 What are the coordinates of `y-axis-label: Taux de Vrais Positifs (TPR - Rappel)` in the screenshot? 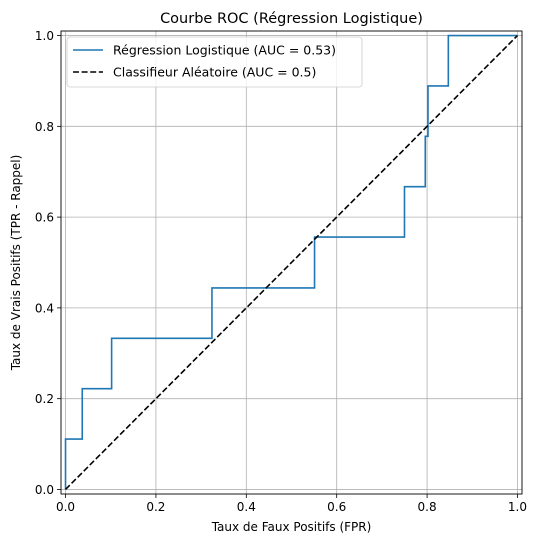 It's located at (16, 263).